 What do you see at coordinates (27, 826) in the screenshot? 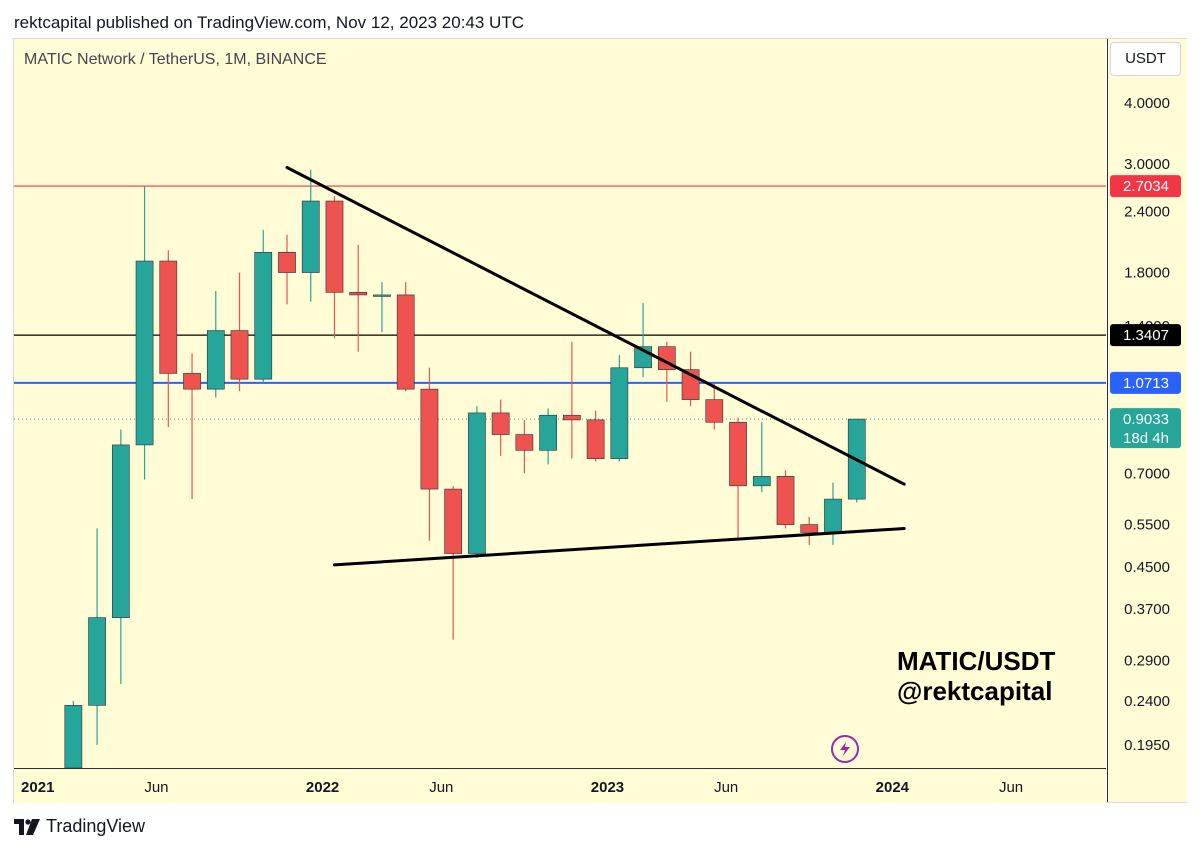
I see `tradingview-logo-icon` at bounding box center [27, 826].